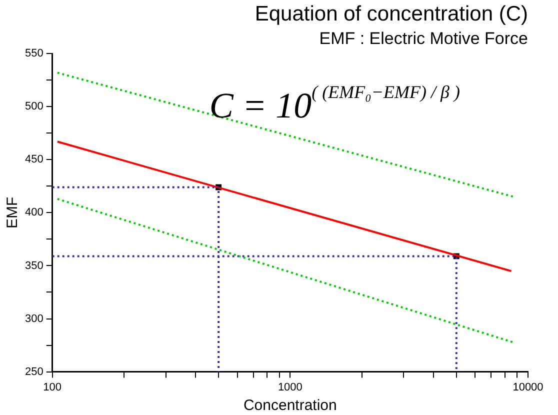 Image resolution: width=558 pixels, height=415 pixels. Describe the element at coordinates (290, 387) in the screenshot. I see `x-tick-label: 1000` at that location.